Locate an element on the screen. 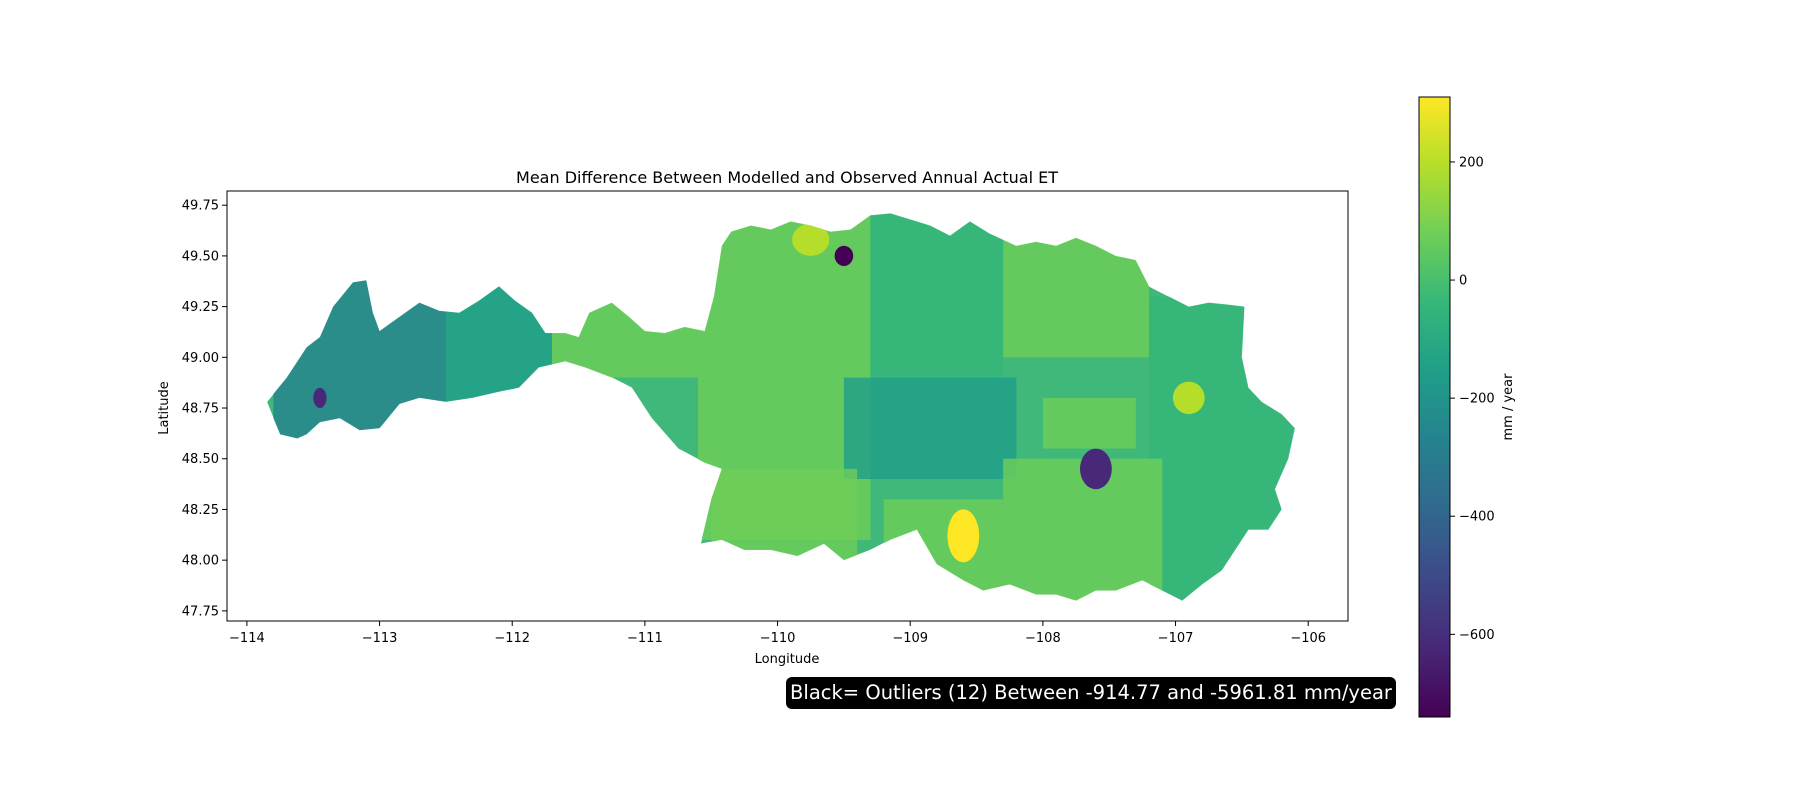 This screenshot has height=800, width=1800. y-tick-label: 49.00 is located at coordinates (200, 358).